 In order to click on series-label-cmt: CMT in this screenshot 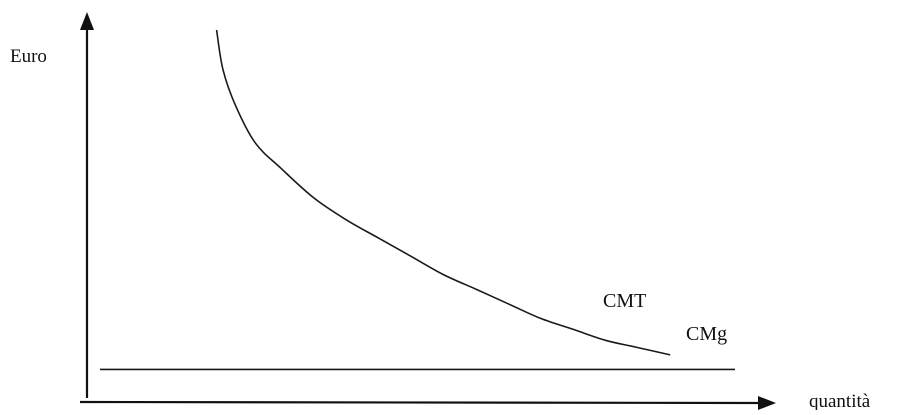, I will do `click(624, 301)`.